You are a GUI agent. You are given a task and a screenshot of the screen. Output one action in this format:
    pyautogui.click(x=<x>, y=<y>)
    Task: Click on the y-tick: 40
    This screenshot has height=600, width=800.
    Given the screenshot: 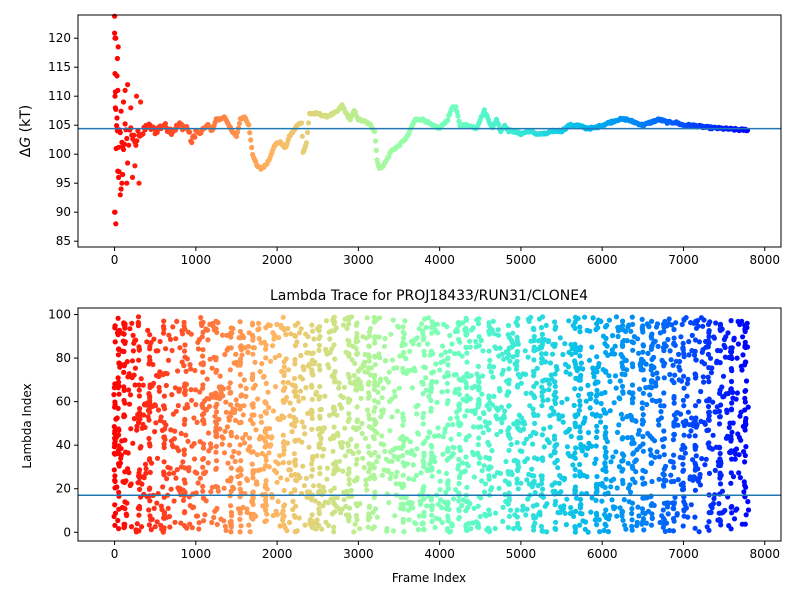 What is the action you would take?
    pyautogui.click(x=67, y=445)
    